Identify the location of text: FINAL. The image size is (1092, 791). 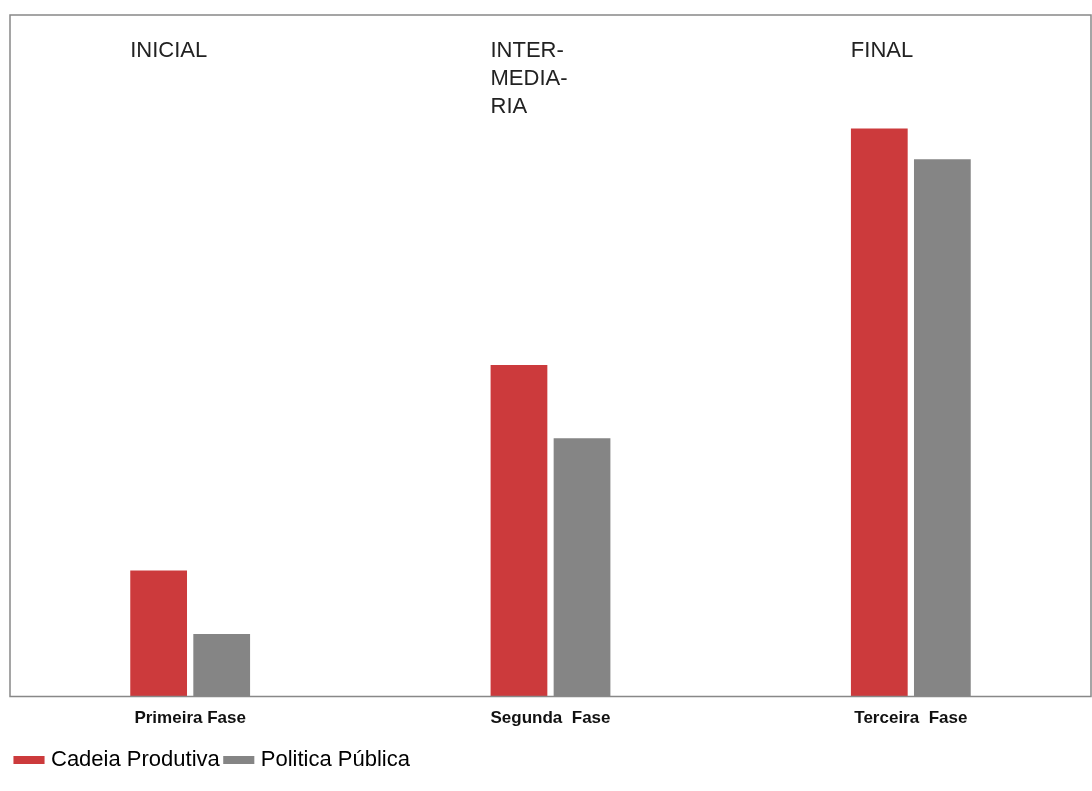
(882, 50).